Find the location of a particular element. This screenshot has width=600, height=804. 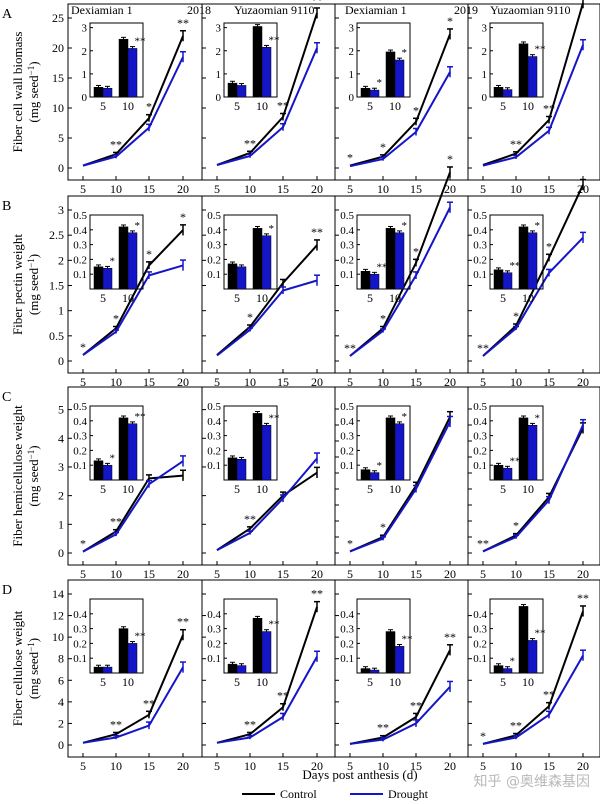

y-axis-unit: (mg seed−1) is located at coordinates (33, 91).